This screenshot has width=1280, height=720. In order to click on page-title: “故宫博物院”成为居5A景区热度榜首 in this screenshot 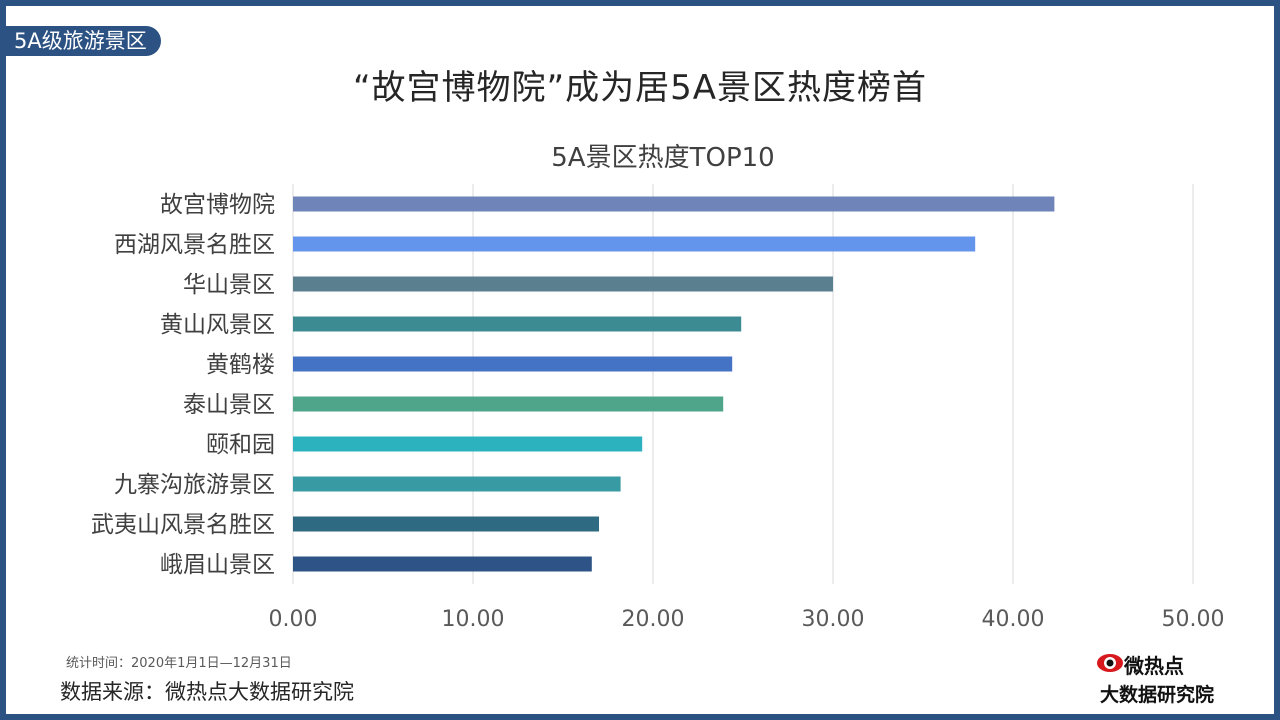, I will do `click(640, 88)`.